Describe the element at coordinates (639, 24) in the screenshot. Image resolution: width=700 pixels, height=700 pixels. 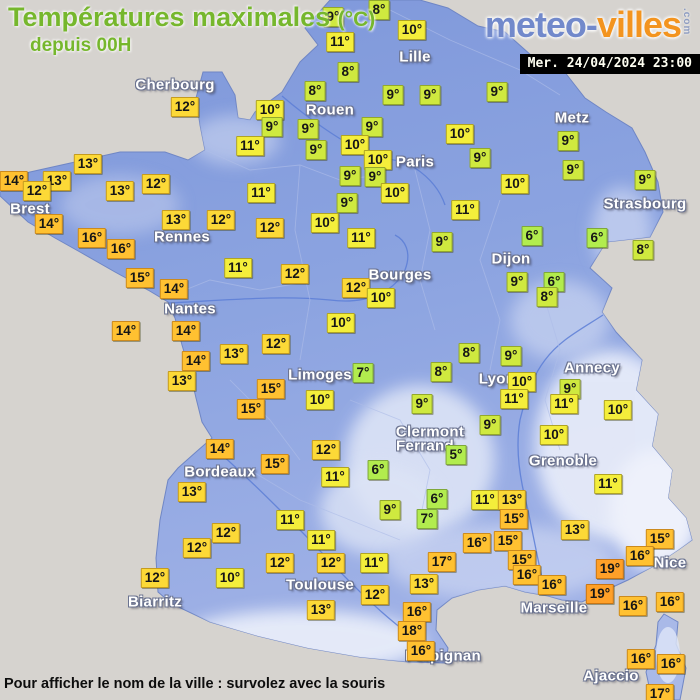
I see `logo-part-villes: villes` at that location.